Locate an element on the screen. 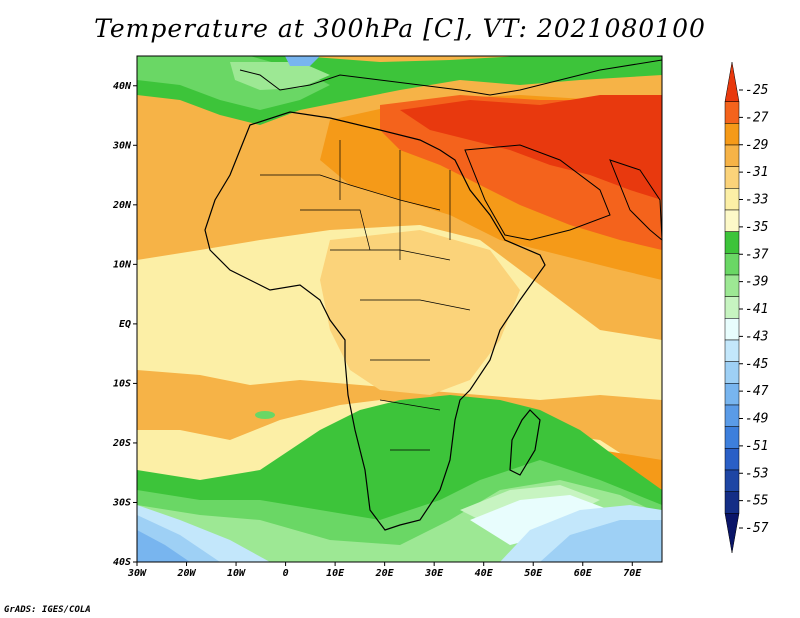 This screenshot has height=618, width=800. colorbar-label: -37 is located at coordinates (757, 254).